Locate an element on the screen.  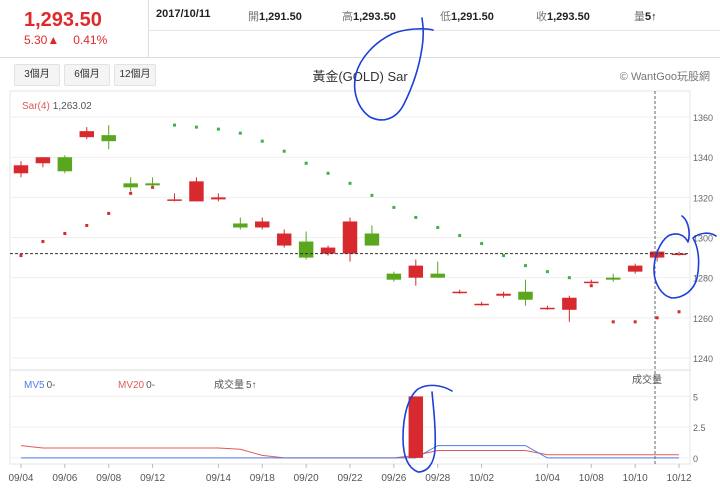
range-3m-button: 3個月 is located at coordinates (37, 75).